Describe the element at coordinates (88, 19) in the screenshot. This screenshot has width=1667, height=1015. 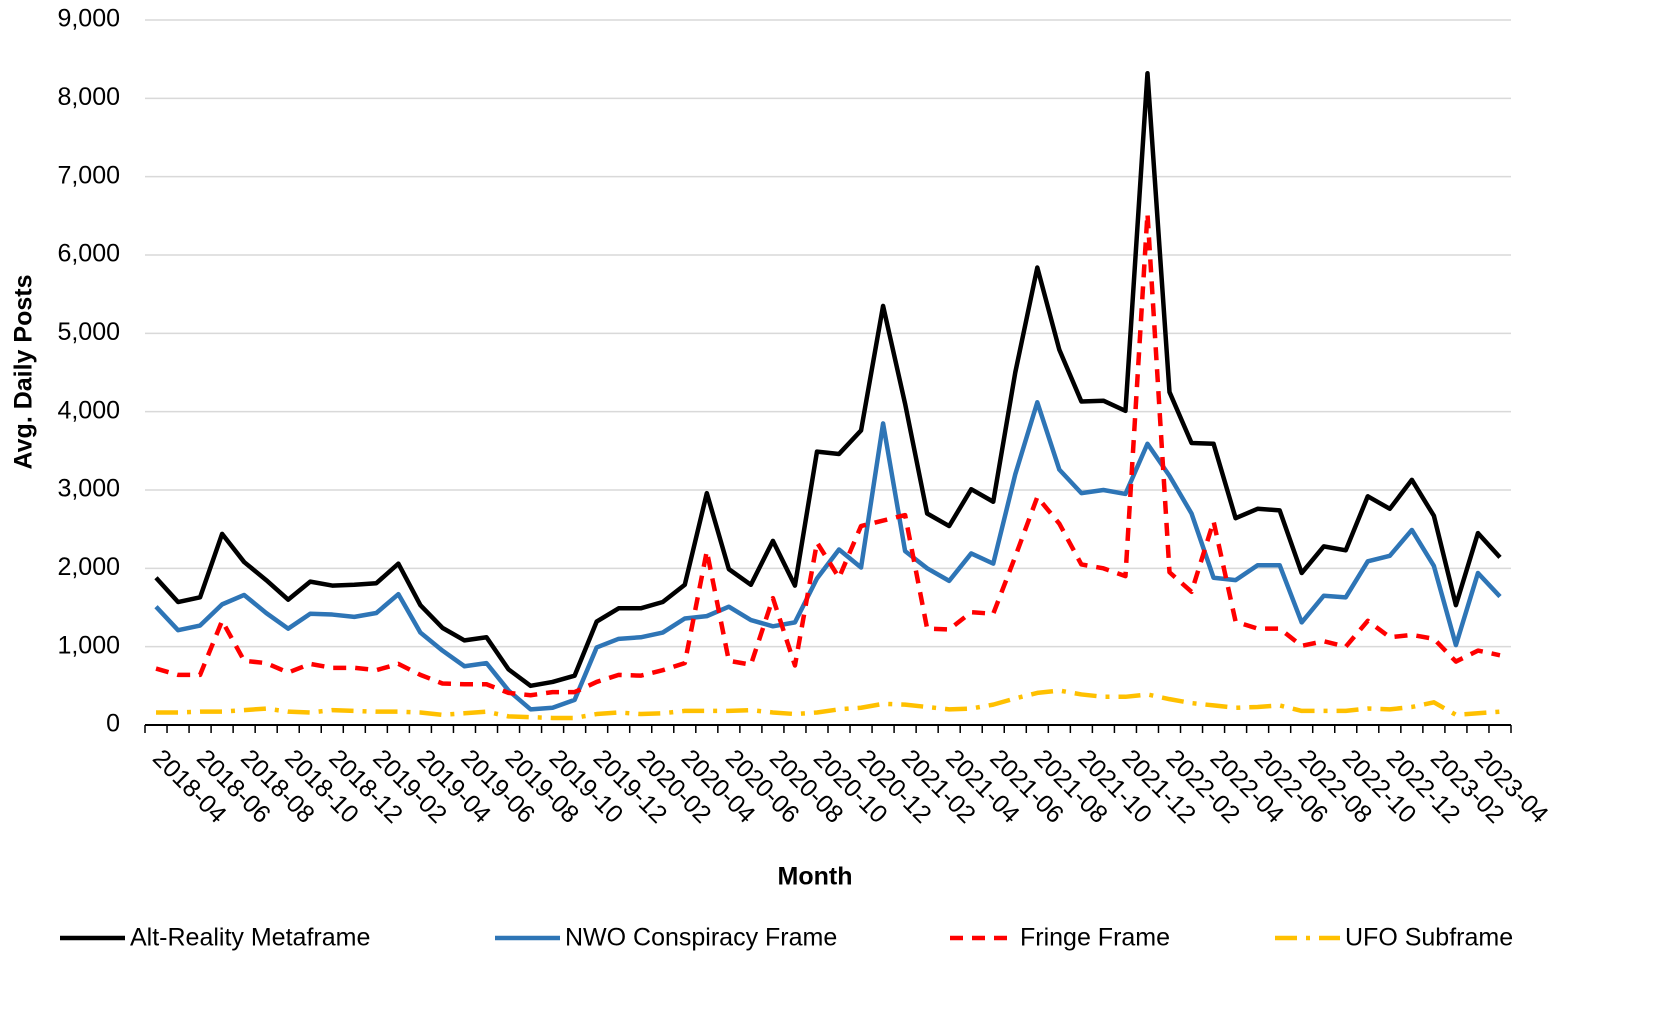
I see `y-tick-label: 9,000` at that location.